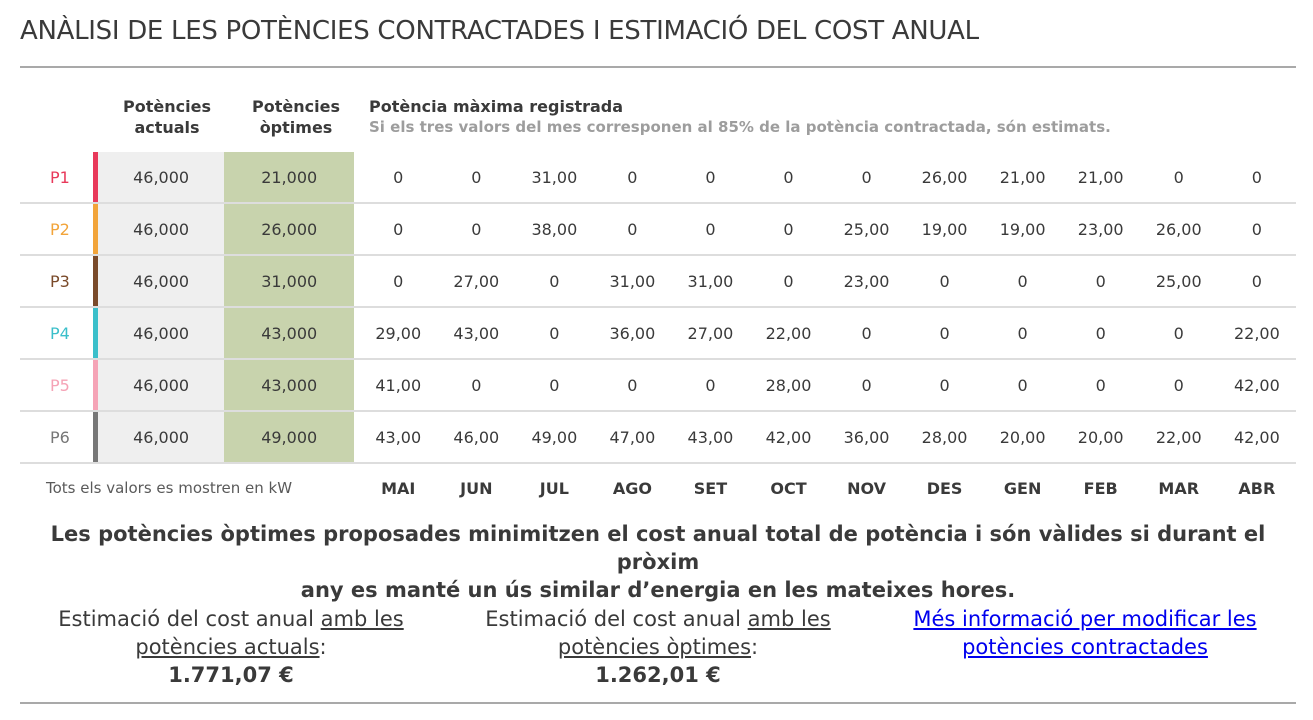 The width and height of the screenshot is (1313, 720). What do you see at coordinates (231, 675) in the screenshot?
I see `cost-value-actual: 1.771,07 €` at bounding box center [231, 675].